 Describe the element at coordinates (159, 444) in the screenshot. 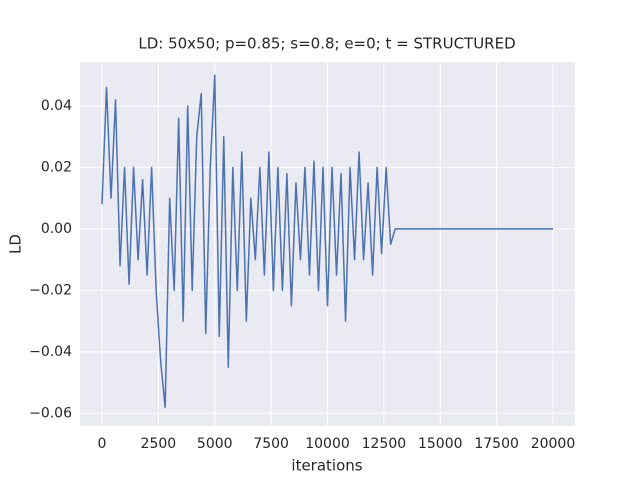

I see `x-tick-label: 2500` at that location.